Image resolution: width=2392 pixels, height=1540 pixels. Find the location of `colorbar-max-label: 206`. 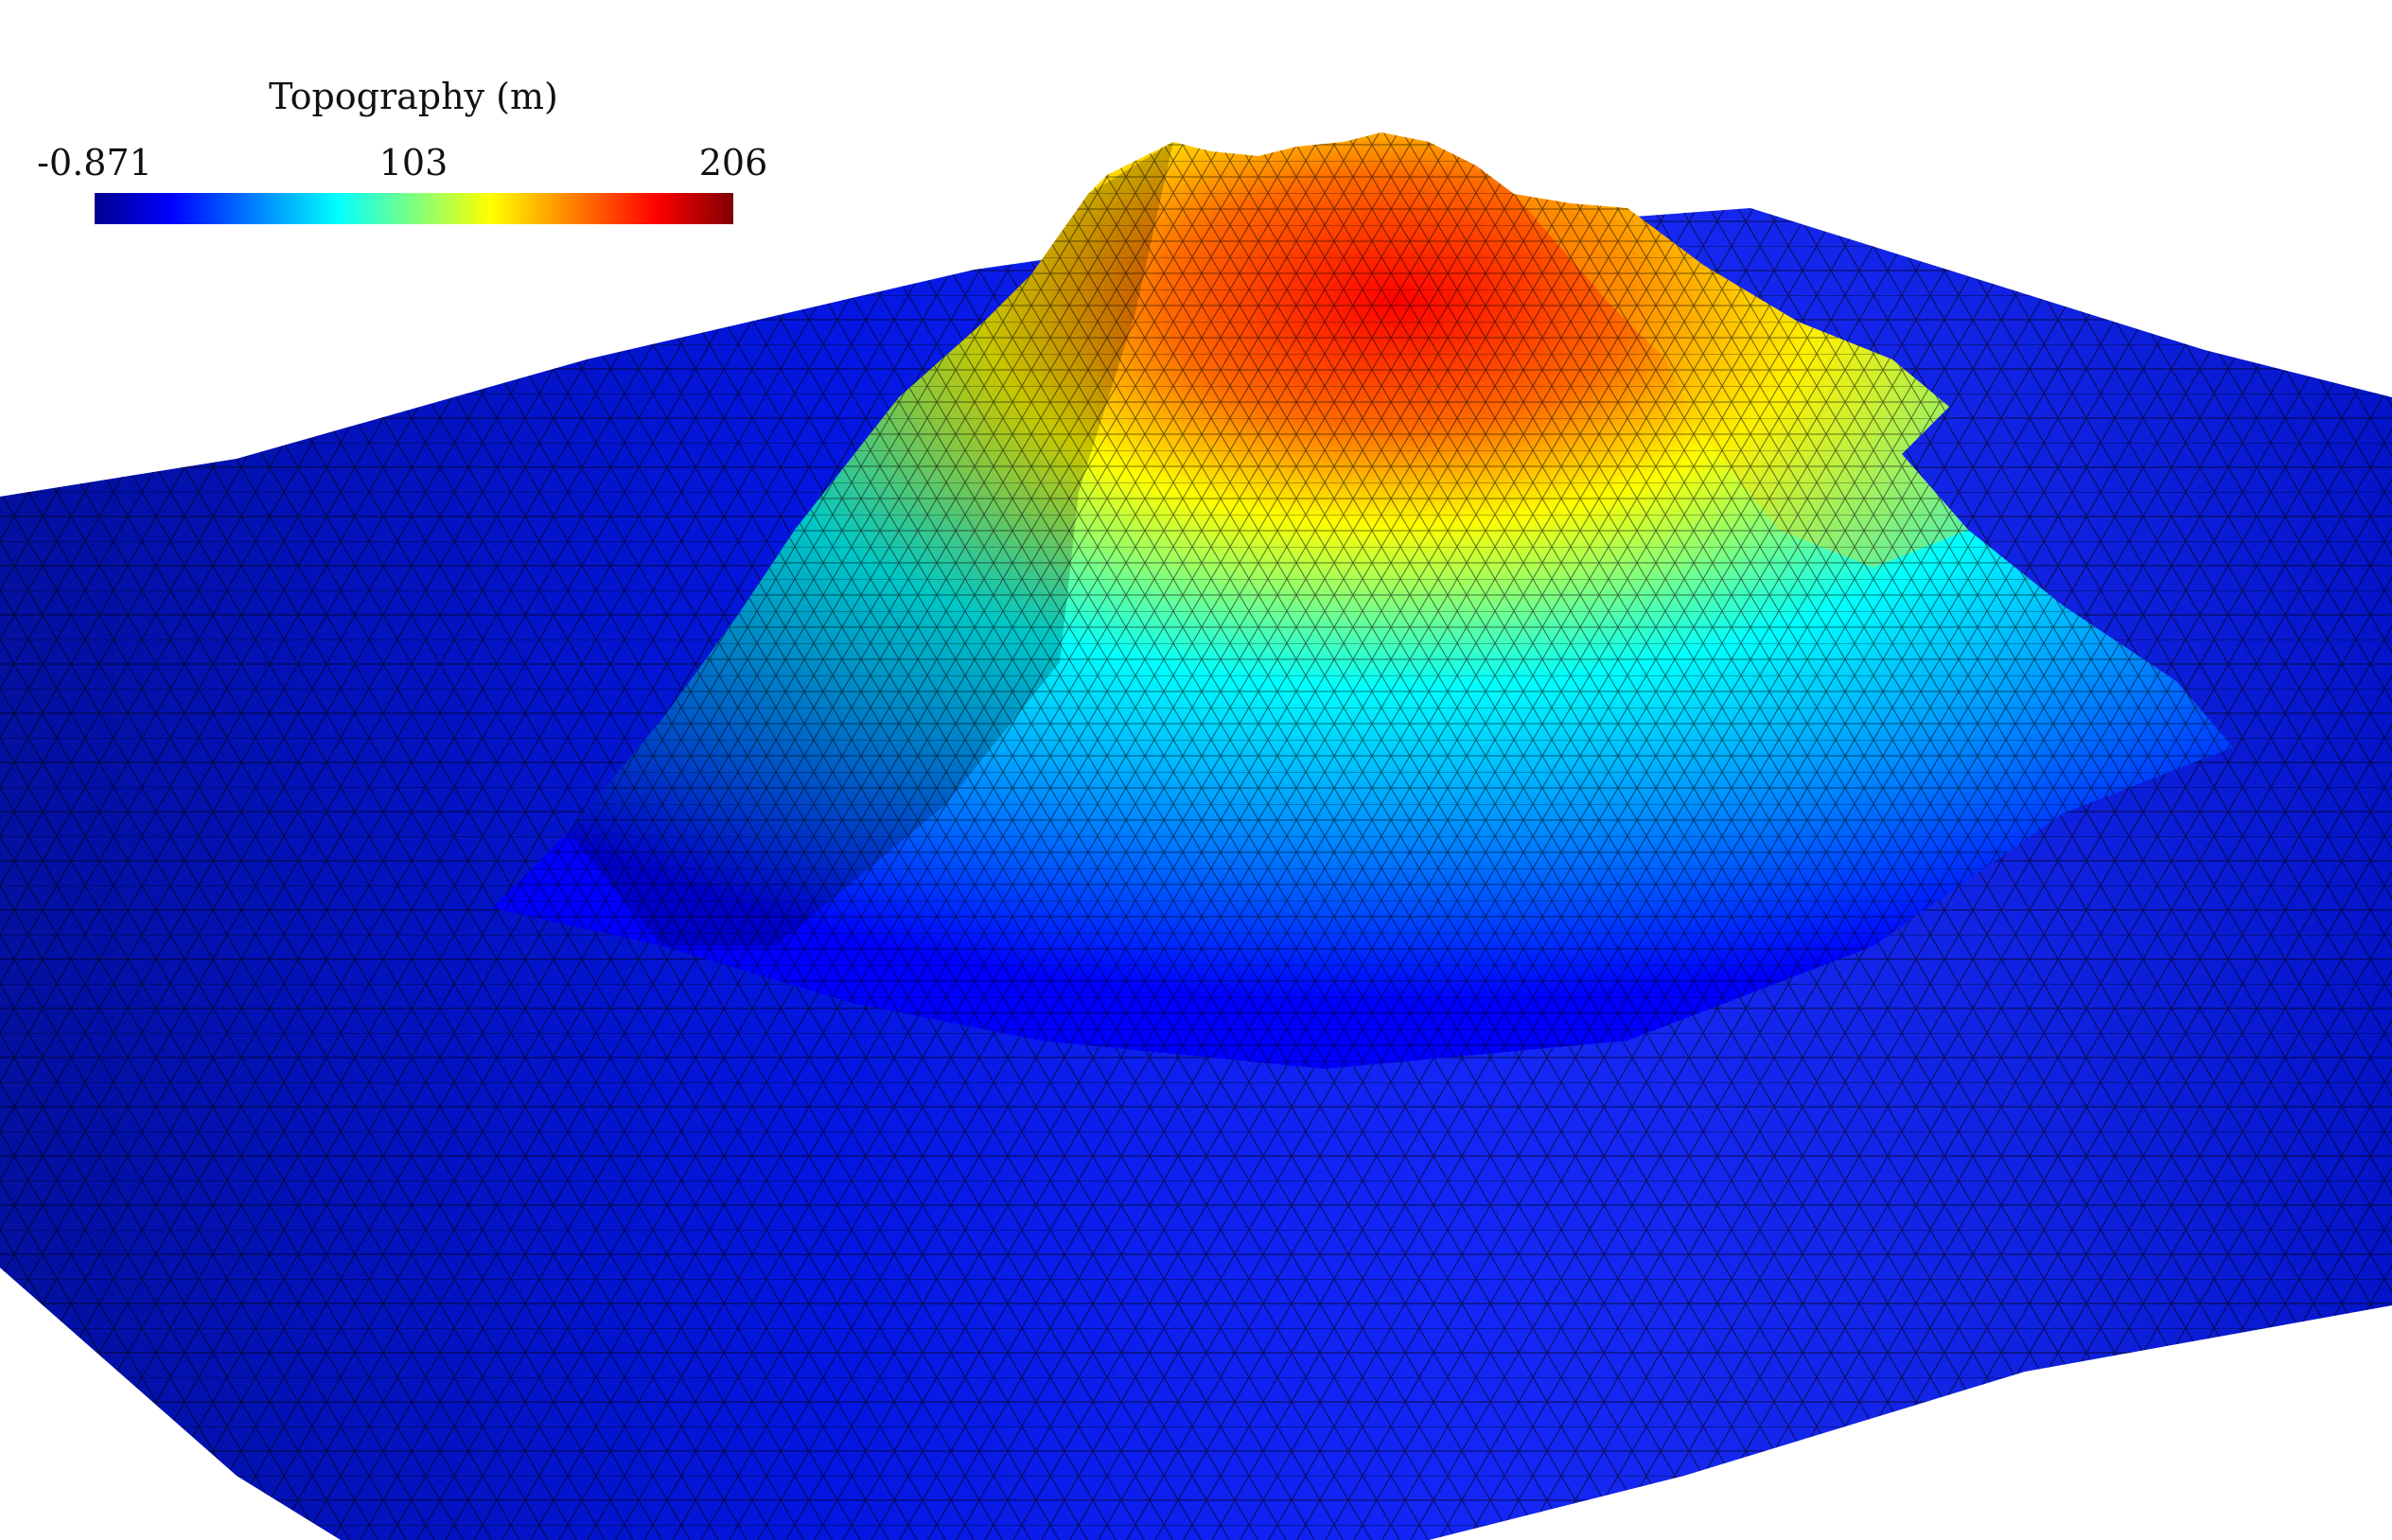

colorbar-max-label: 206 is located at coordinates (733, 163).